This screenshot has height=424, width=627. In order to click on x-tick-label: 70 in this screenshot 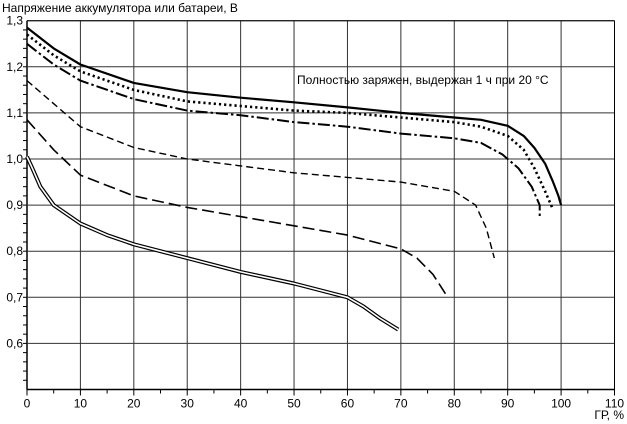, I will do `click(401, 404)`.